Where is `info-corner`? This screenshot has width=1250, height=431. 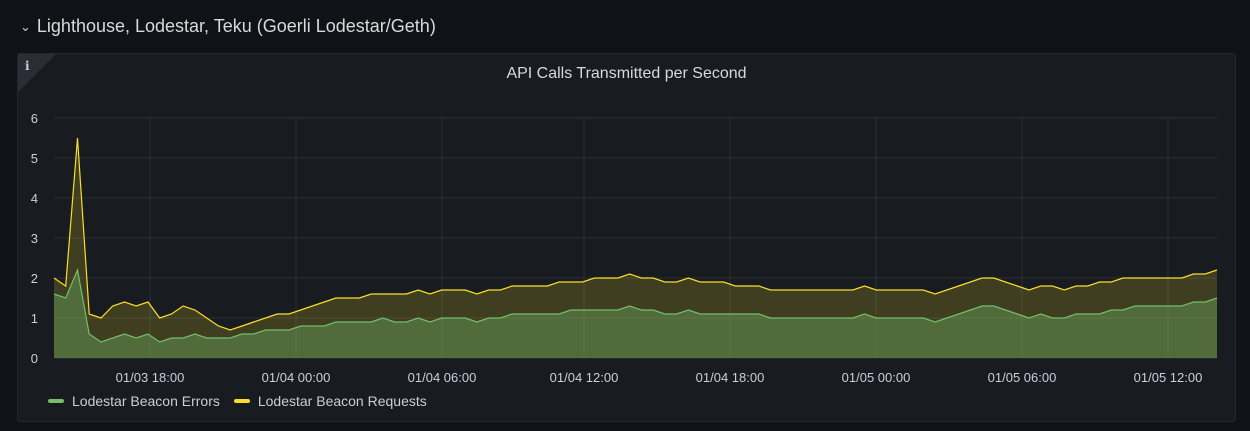 info-corner is located at coordinates (37, 73).